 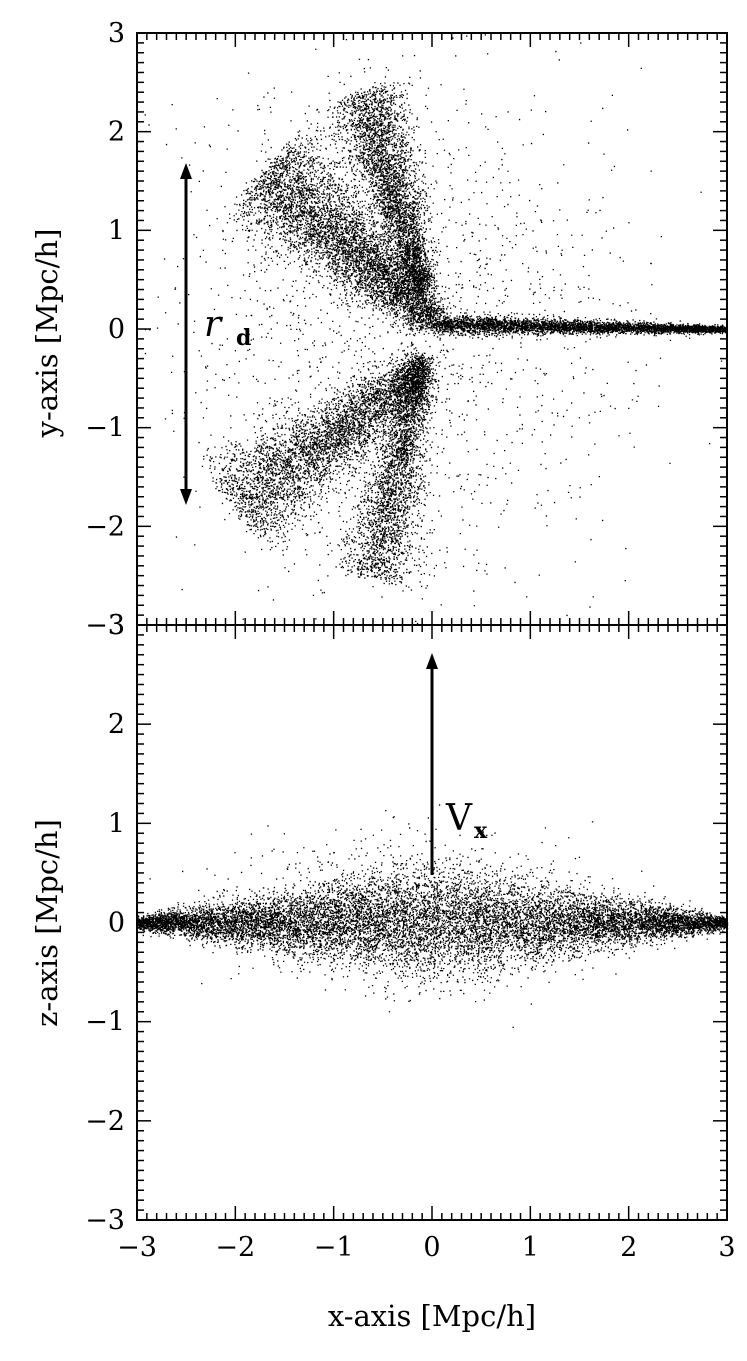 I want to click on top-y-tick-label: −3, so click(x=105, y=625).